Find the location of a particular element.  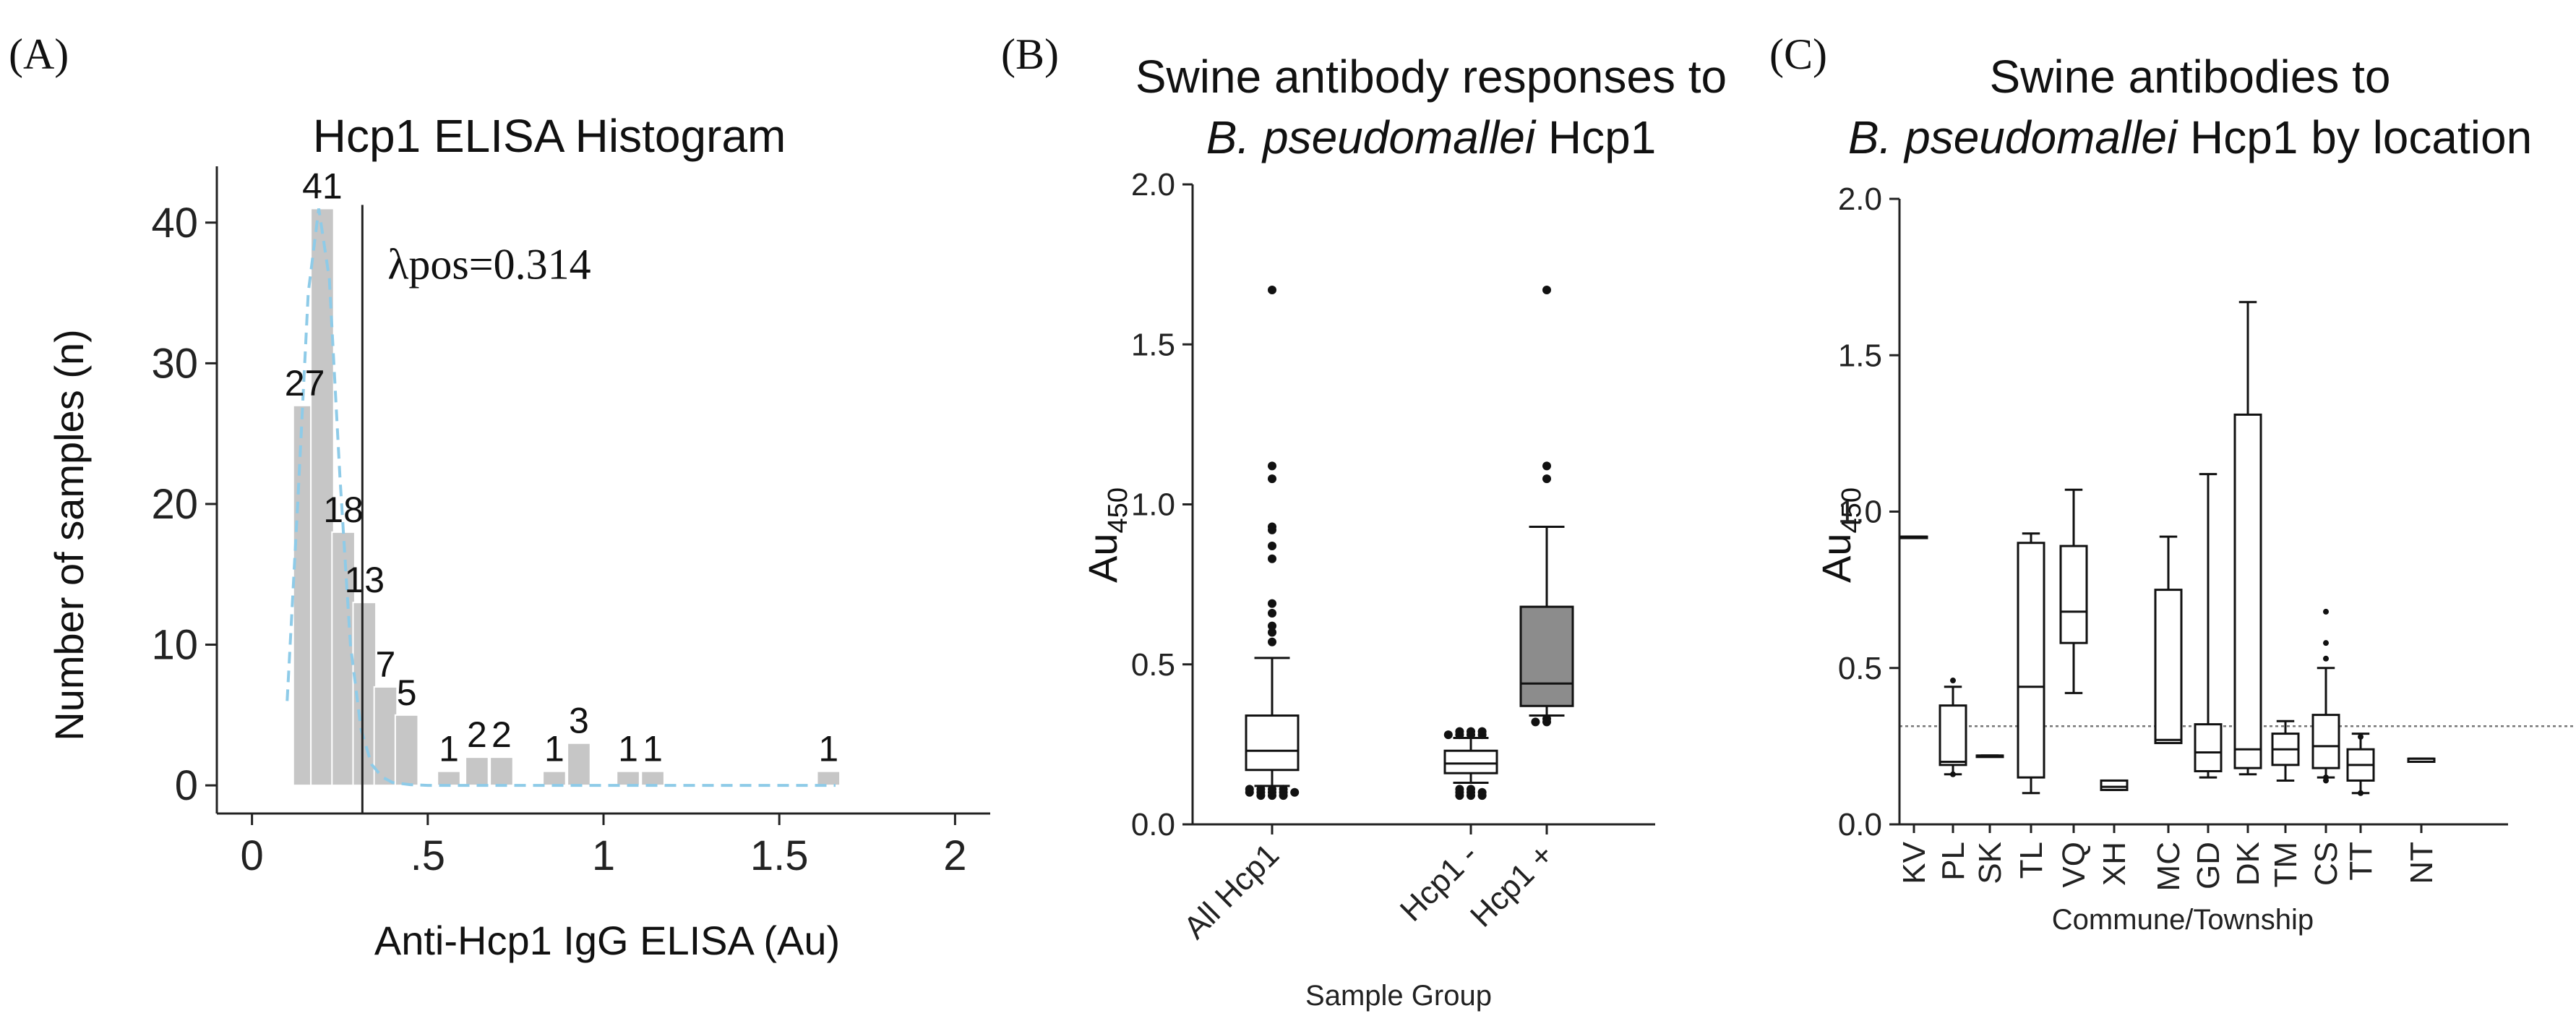

panel-a-x-tick-label: 2 is located at coordinates (955, 855).